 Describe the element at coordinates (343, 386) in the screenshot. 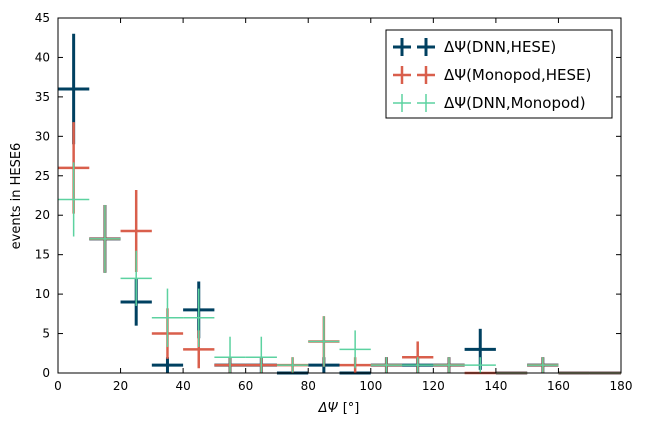

I see `x-tick-labels: 0 20 40 60 80 100 120 140 160 180` at that location.